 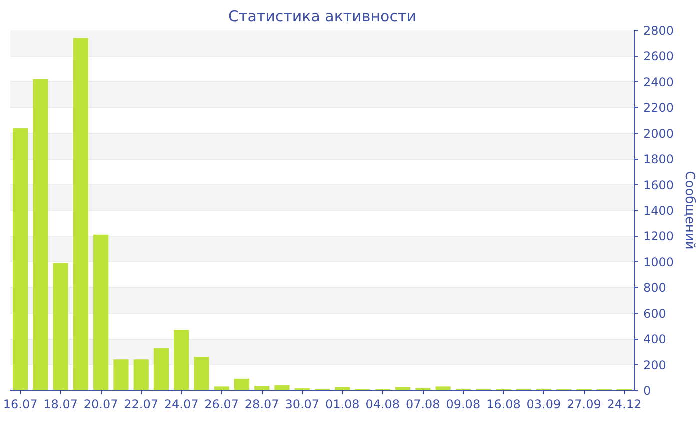 What do you see at coordinates (659, 237) in the screenshot?
I see `y-tick-label: 1200` at bounding box center [659, 237].